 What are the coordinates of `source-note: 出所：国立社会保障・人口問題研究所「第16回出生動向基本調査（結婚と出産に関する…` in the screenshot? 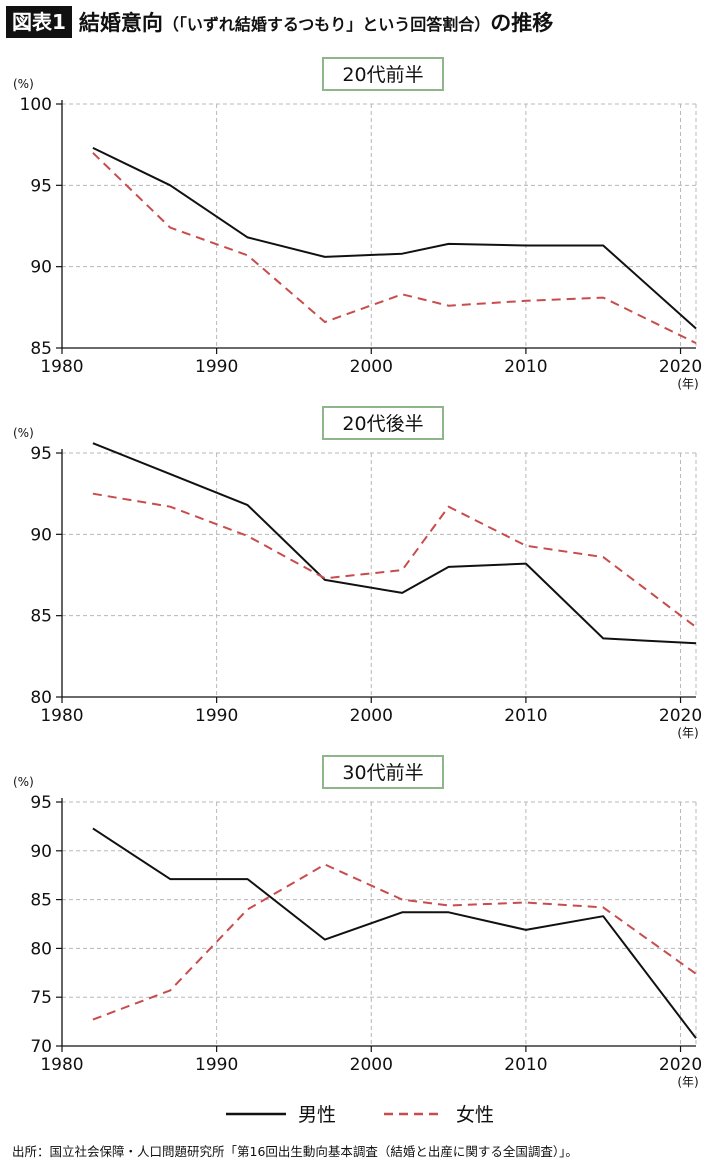 It's located at (295, 1151).